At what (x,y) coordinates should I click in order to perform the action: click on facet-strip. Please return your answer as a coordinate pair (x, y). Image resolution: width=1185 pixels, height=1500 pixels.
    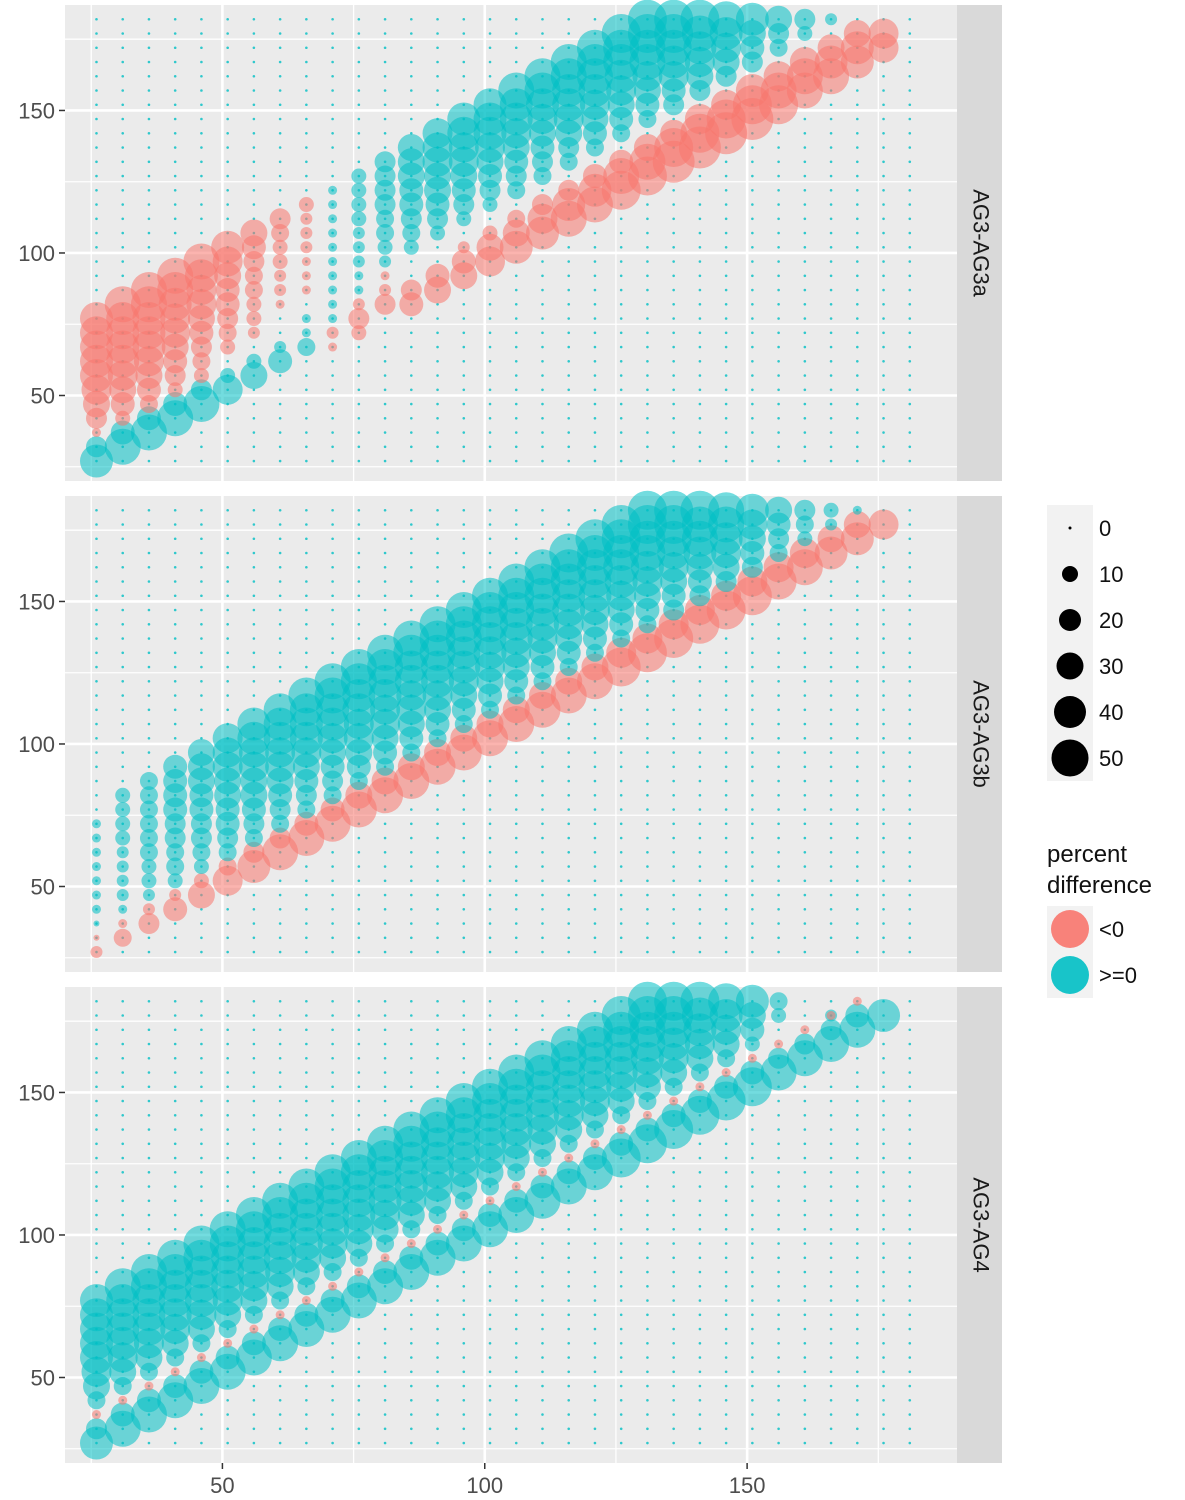
    Looking at the image, I should click on (979, 1225).